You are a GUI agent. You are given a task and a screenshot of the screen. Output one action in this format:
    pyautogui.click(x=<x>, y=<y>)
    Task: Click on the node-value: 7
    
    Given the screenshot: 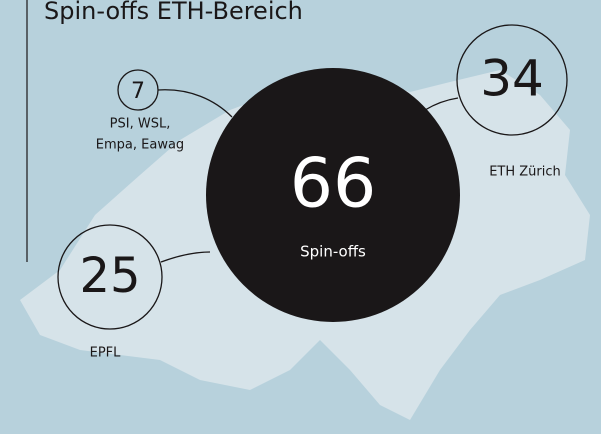 What is the action you would take?
    pyautogui.click(x=138, y=91)
    